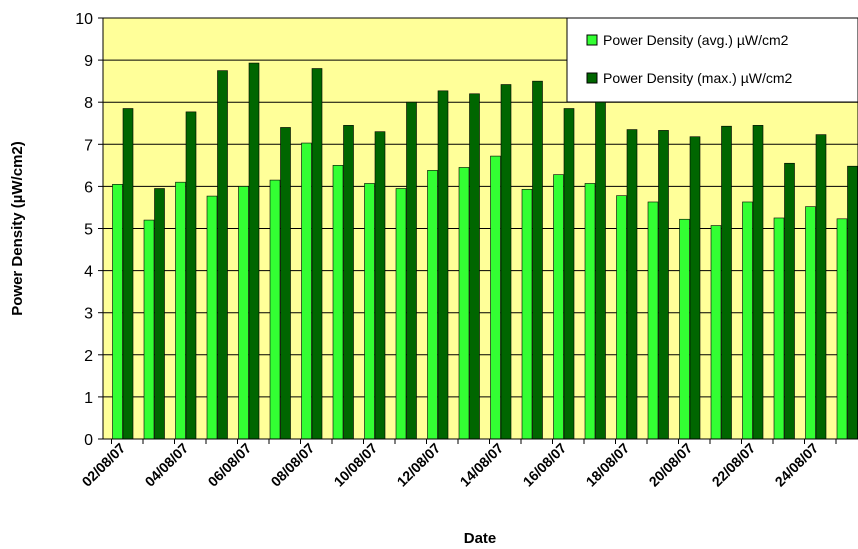 The image size is (858, 549). What do you see at coordinates (88, 145) in the screenshot?
I see `y-tick-label: 7` at bounding box center [88, 145].